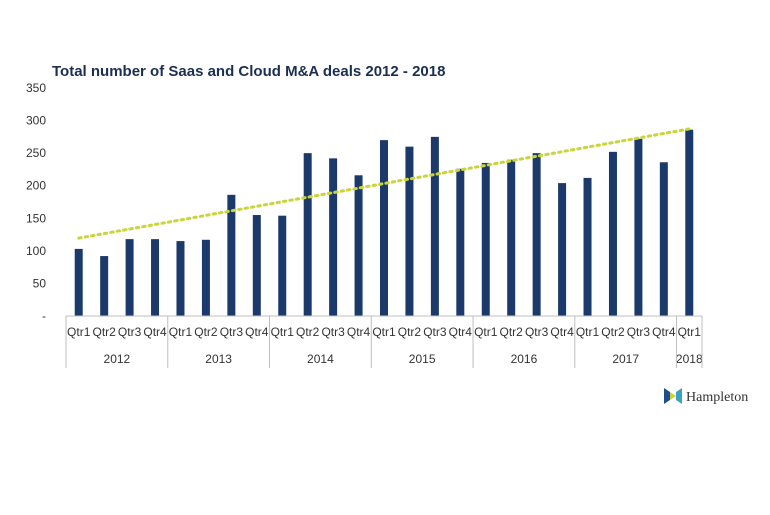  What do you see at coordinates (36, 186) in the screenshot?
I see `y-tick-label: 200` at bounding box center [36, 186].